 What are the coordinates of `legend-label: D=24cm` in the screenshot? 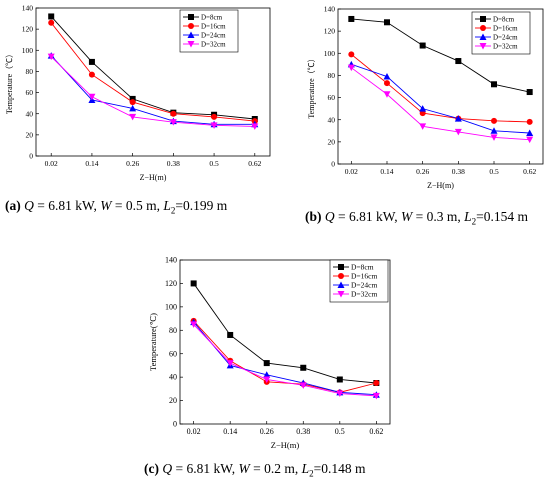 It's located at (505, 38).